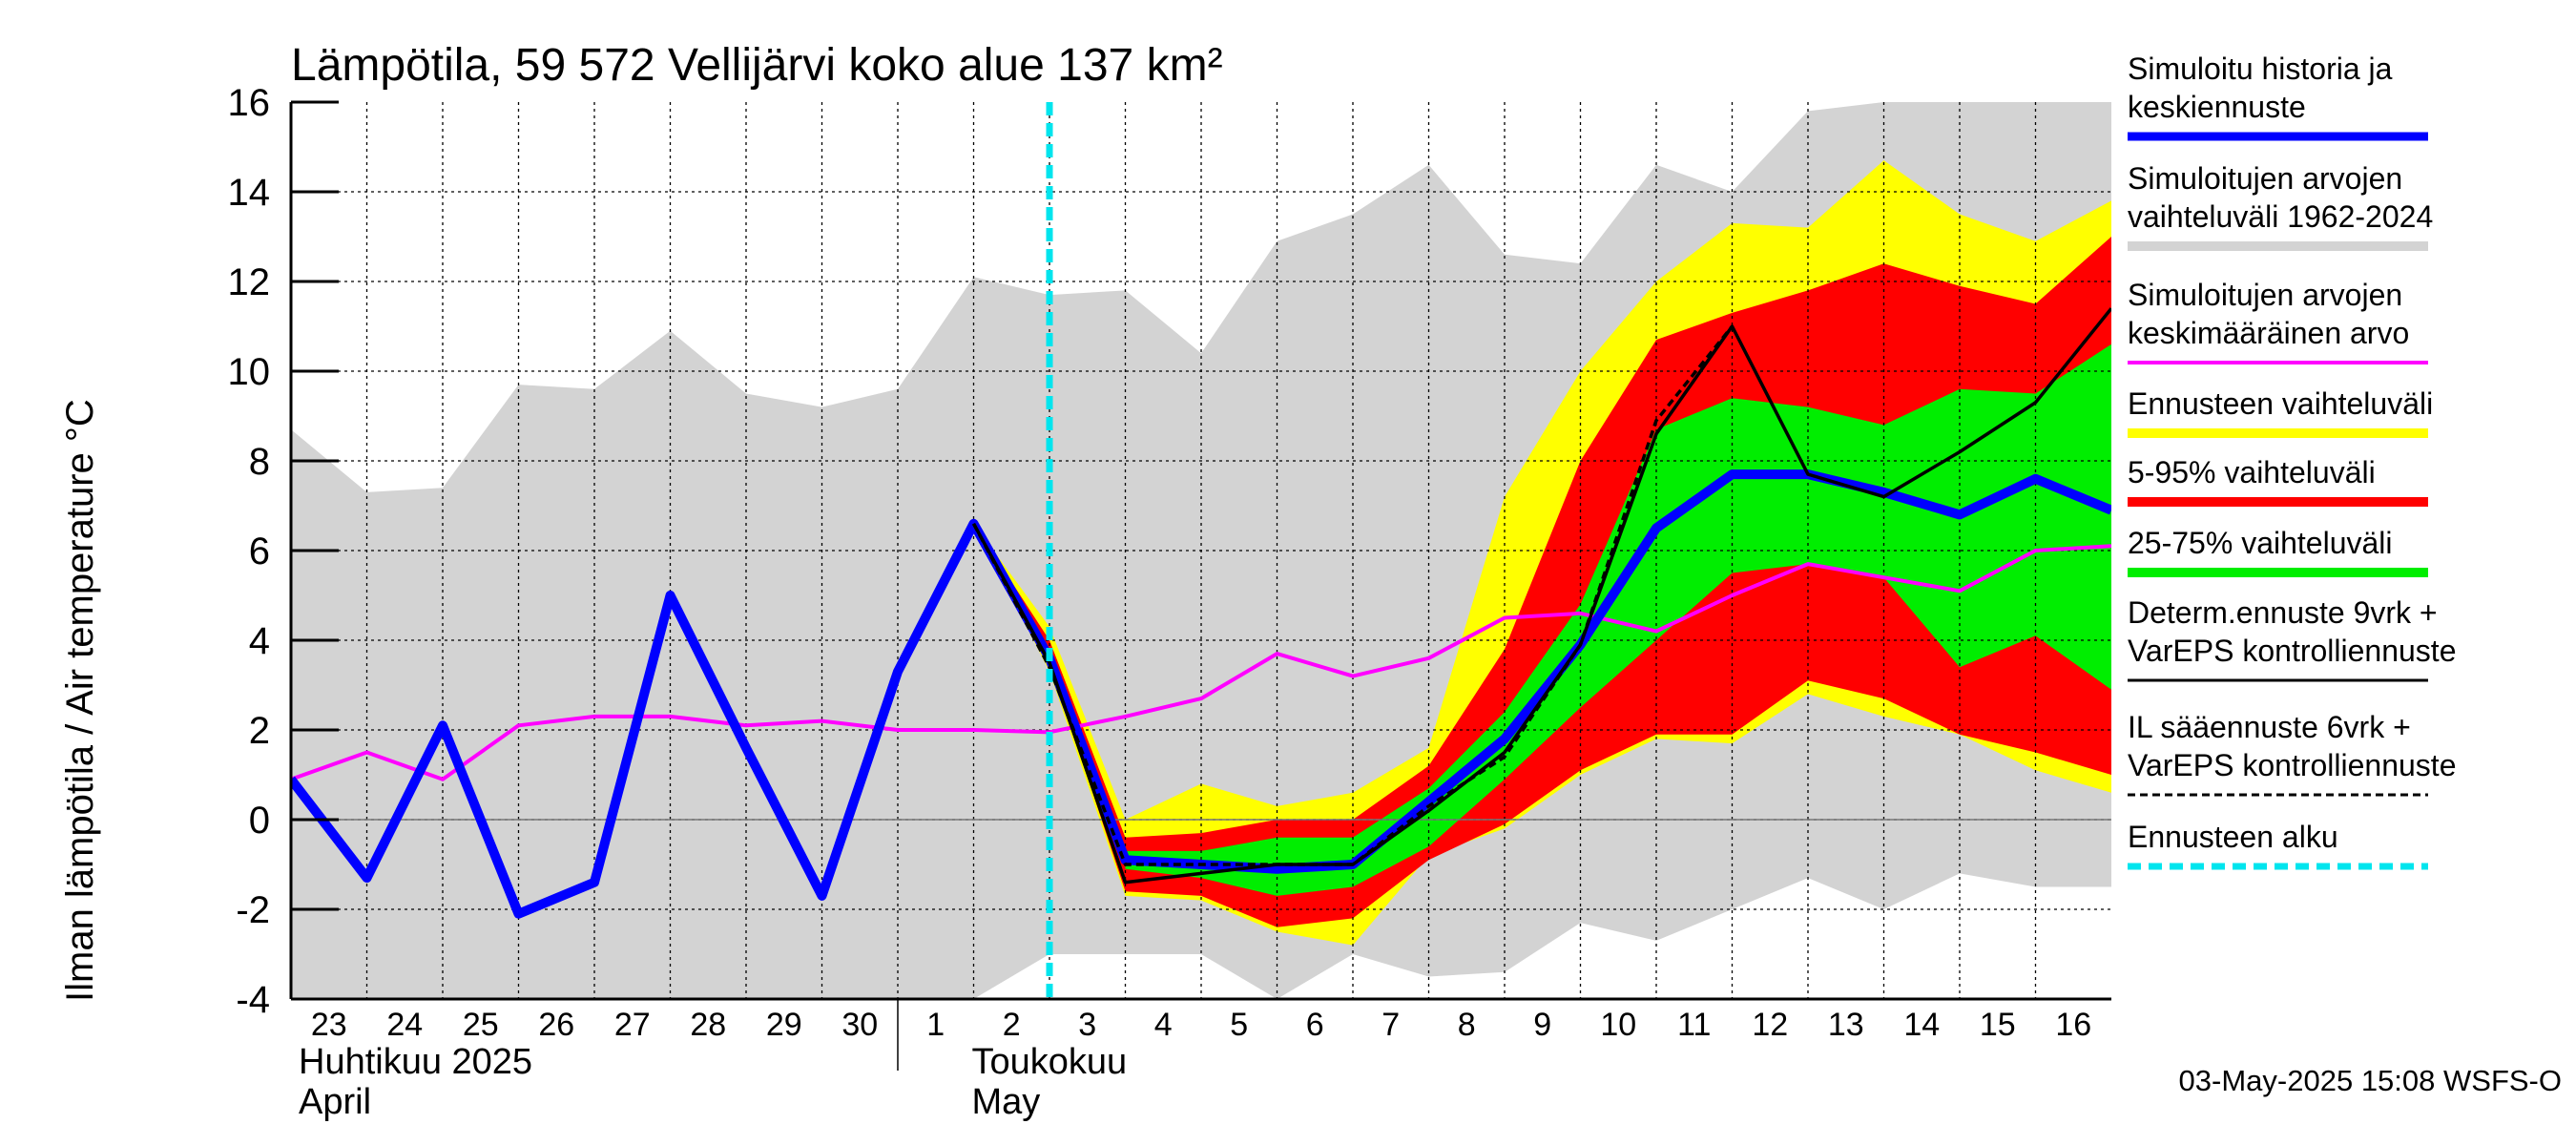 The height and width of the screenshot is (1145, 2576). Describe the element at coordinates (2073, 1025) in the screenshot. I see `x-day-label: 16` at that location.